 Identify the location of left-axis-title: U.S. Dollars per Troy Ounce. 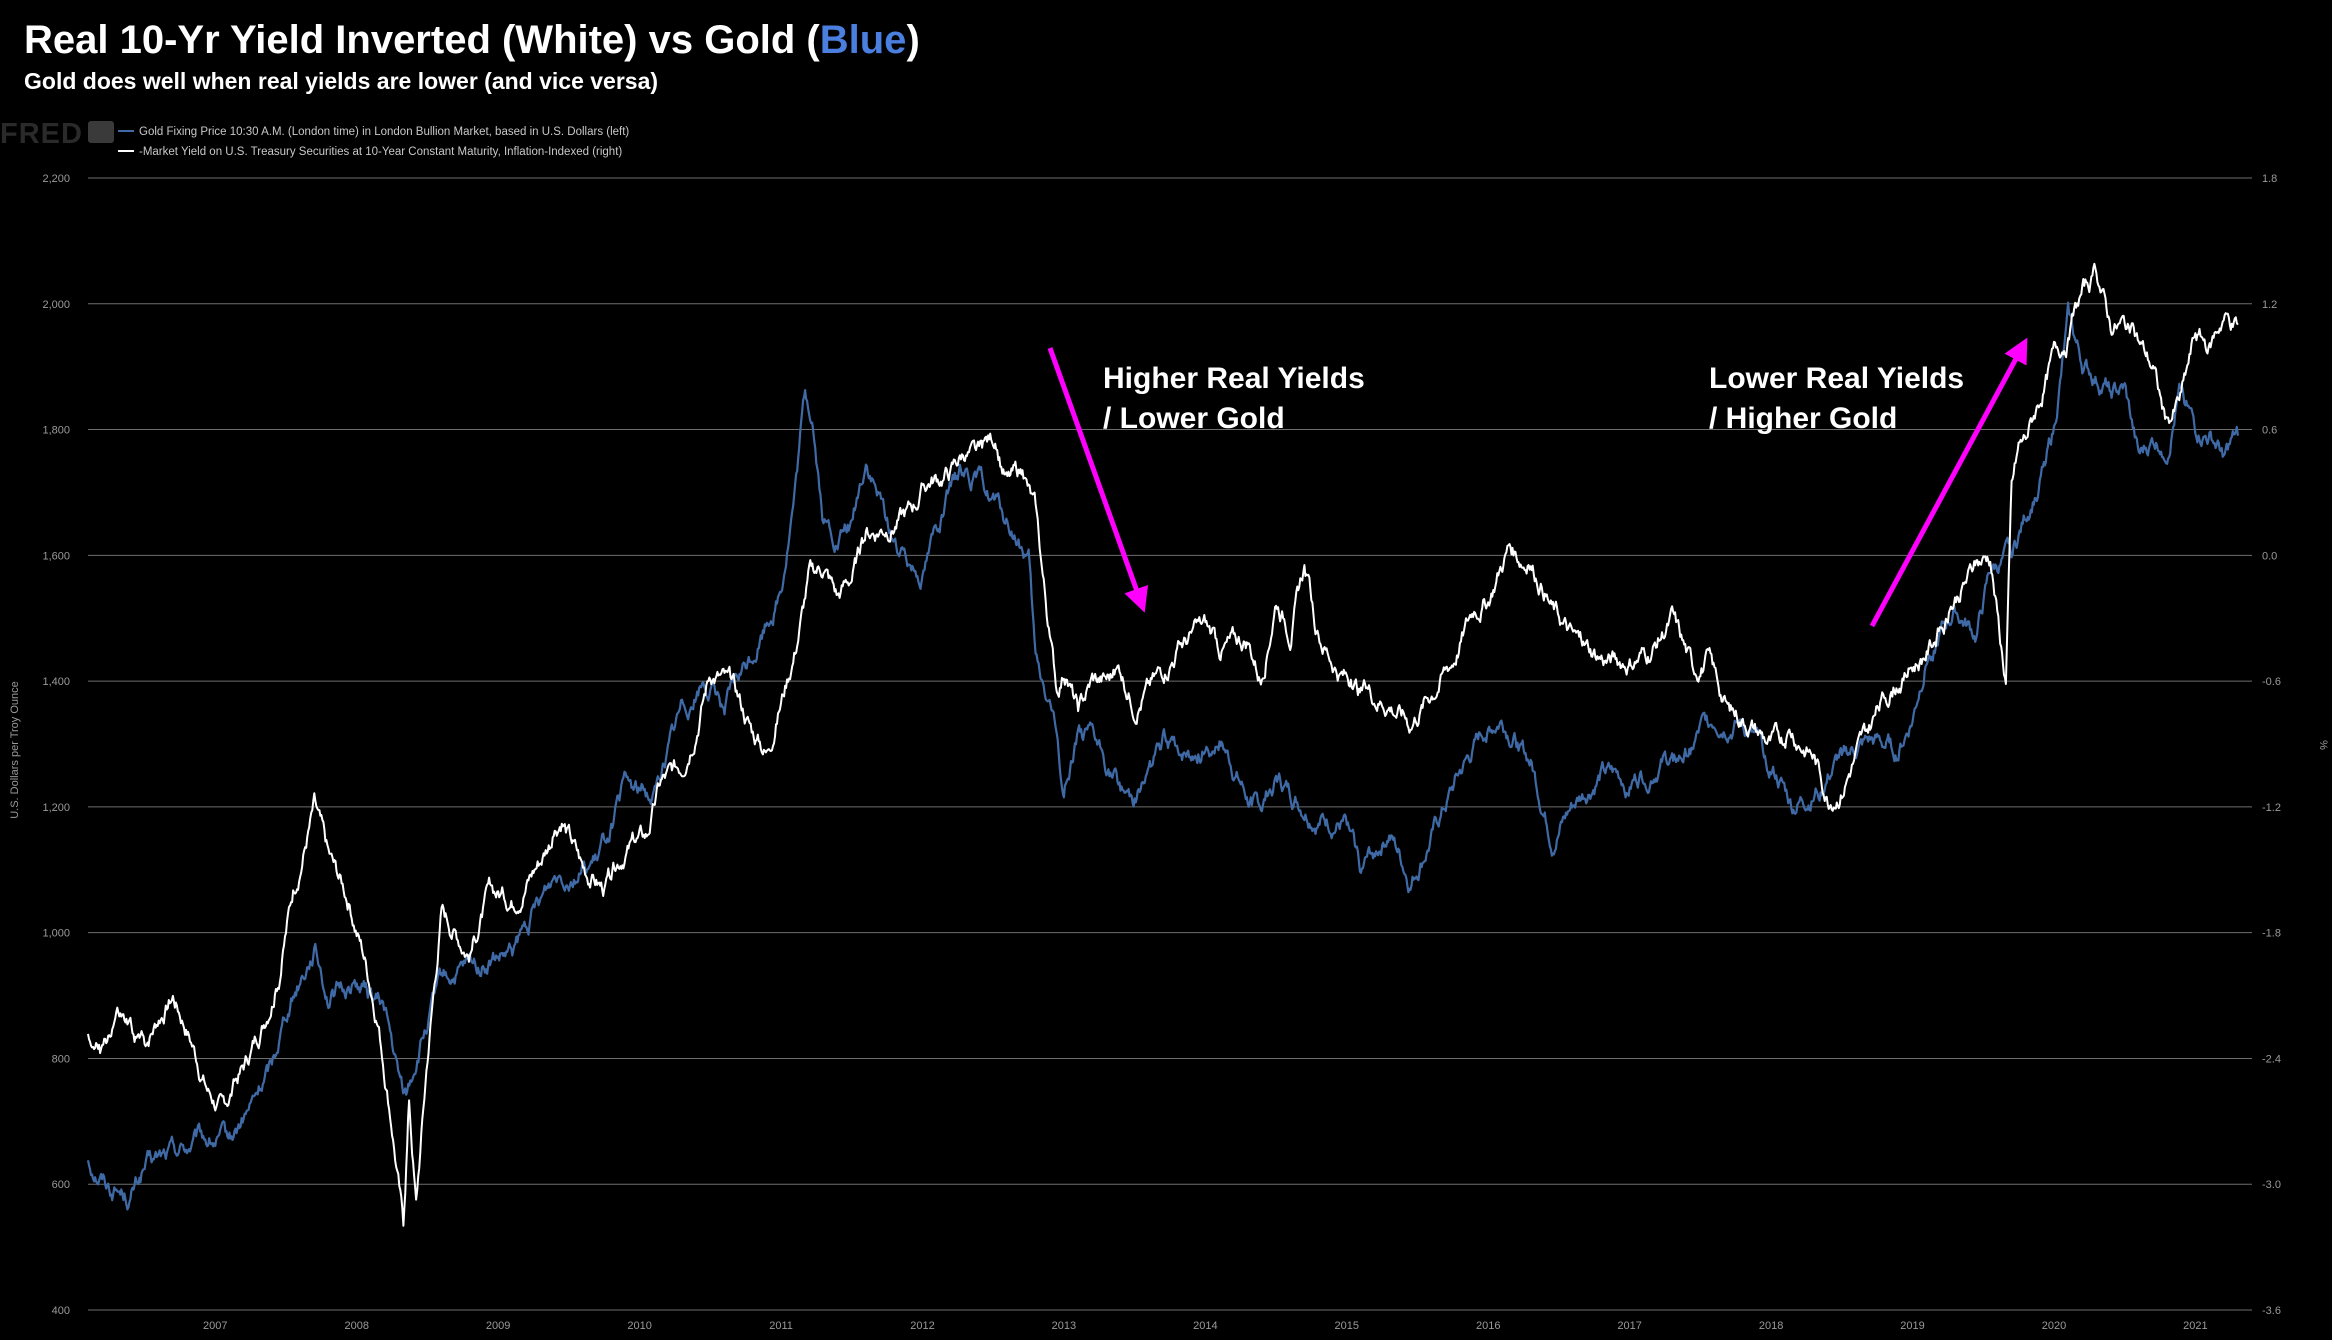
(15, 750).